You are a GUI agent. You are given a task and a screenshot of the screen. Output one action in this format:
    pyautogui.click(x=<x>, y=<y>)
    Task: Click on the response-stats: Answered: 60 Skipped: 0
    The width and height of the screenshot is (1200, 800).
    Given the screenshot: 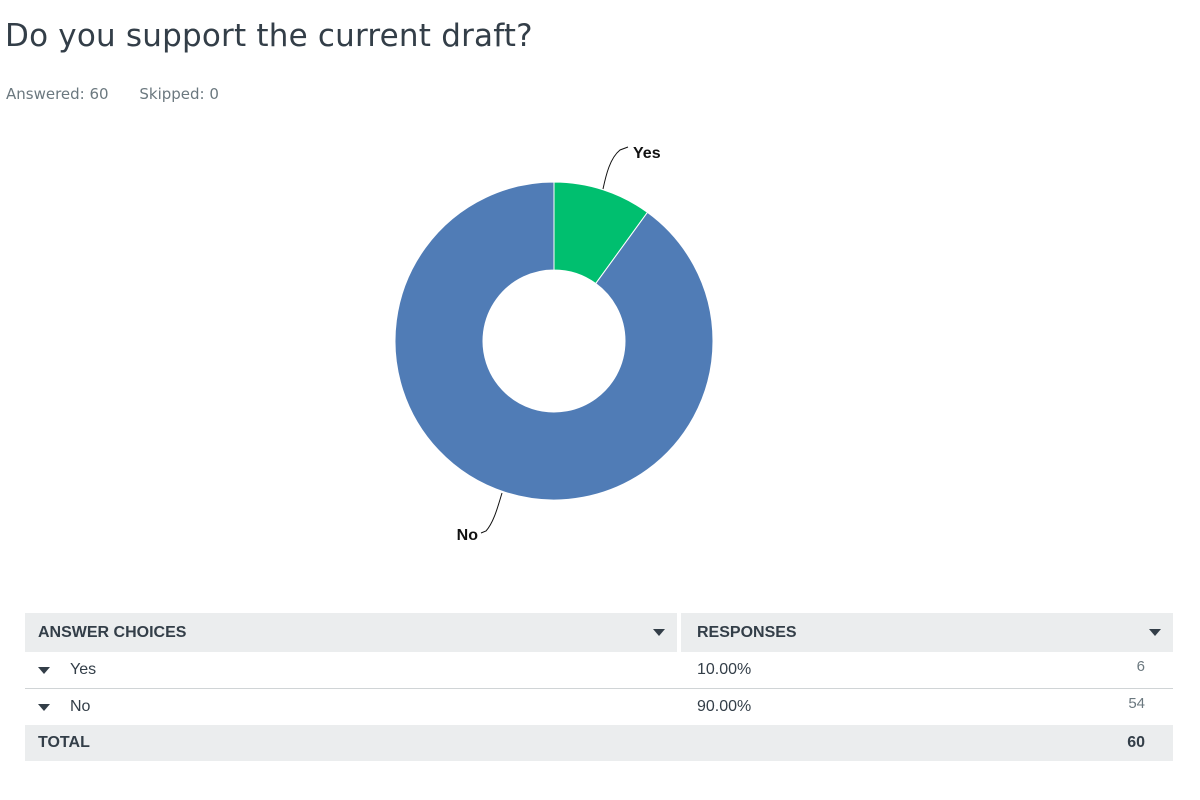 What is the action you would take?
    pyautogui.click(x=125, y=94)
    